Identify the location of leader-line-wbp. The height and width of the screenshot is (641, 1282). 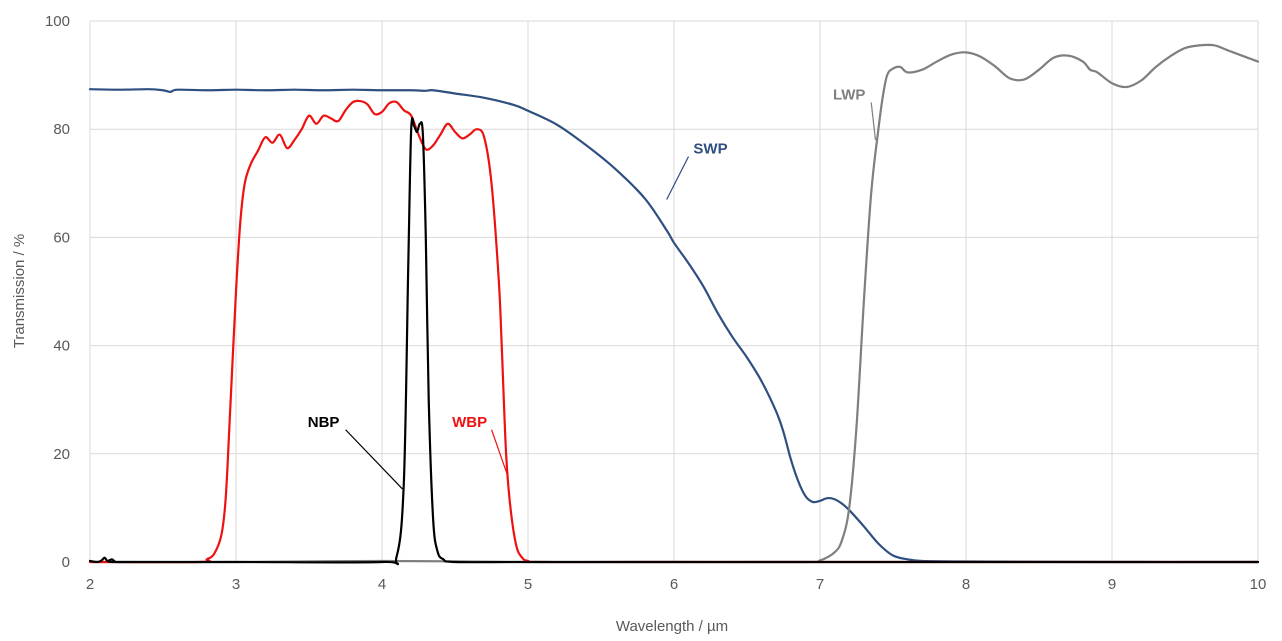
(500, 452).